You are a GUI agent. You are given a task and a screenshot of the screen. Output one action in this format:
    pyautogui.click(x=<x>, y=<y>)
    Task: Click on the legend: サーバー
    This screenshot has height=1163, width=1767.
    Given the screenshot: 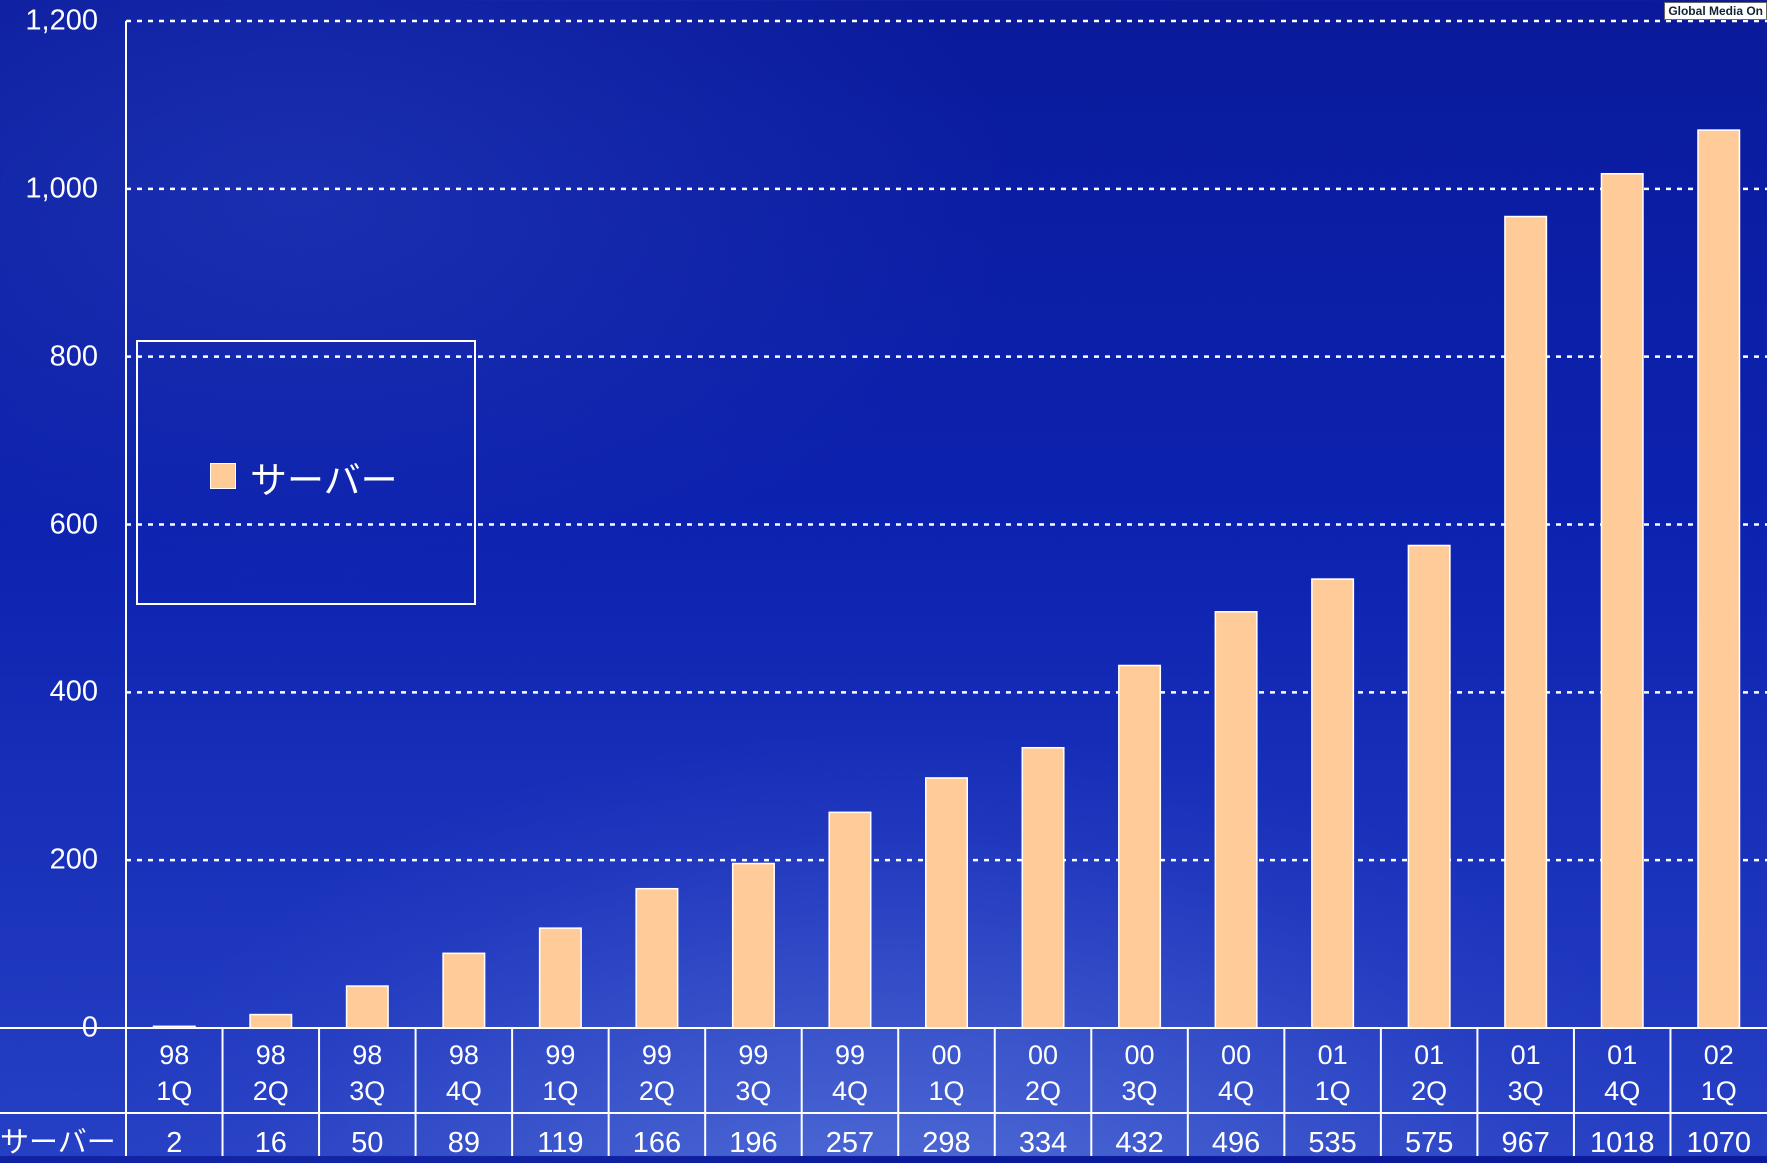 What is the action you would take?
    pyautogui.click(x=306, y=472)
    